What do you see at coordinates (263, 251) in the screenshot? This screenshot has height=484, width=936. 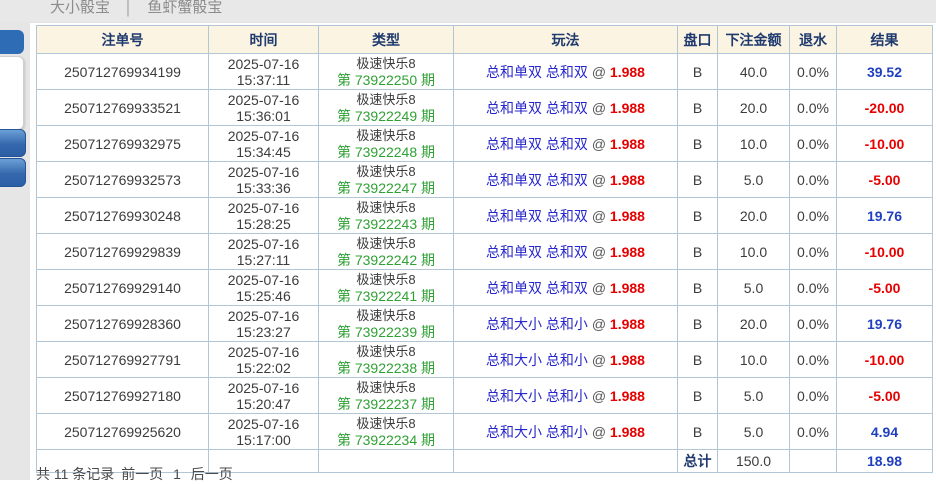 I see `bet-time: 2025-07-16 15:27:11` at bounding box center [263, 251].